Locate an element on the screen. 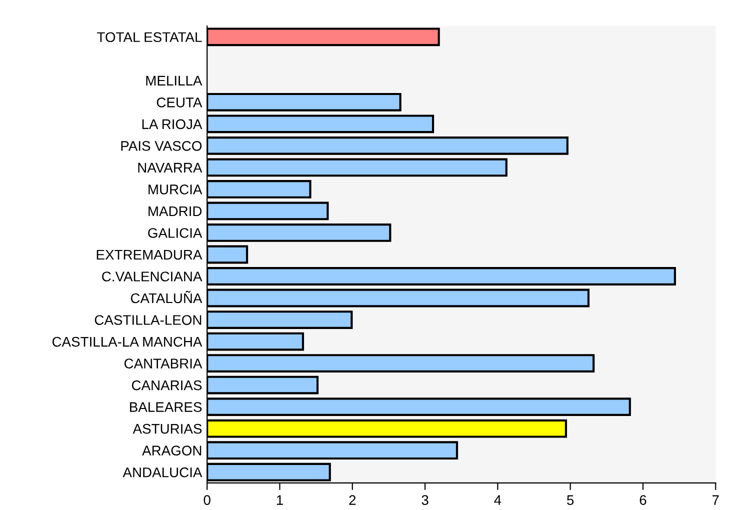  y-tick-label: ASTURIAS is located at coordinates (167, 429).